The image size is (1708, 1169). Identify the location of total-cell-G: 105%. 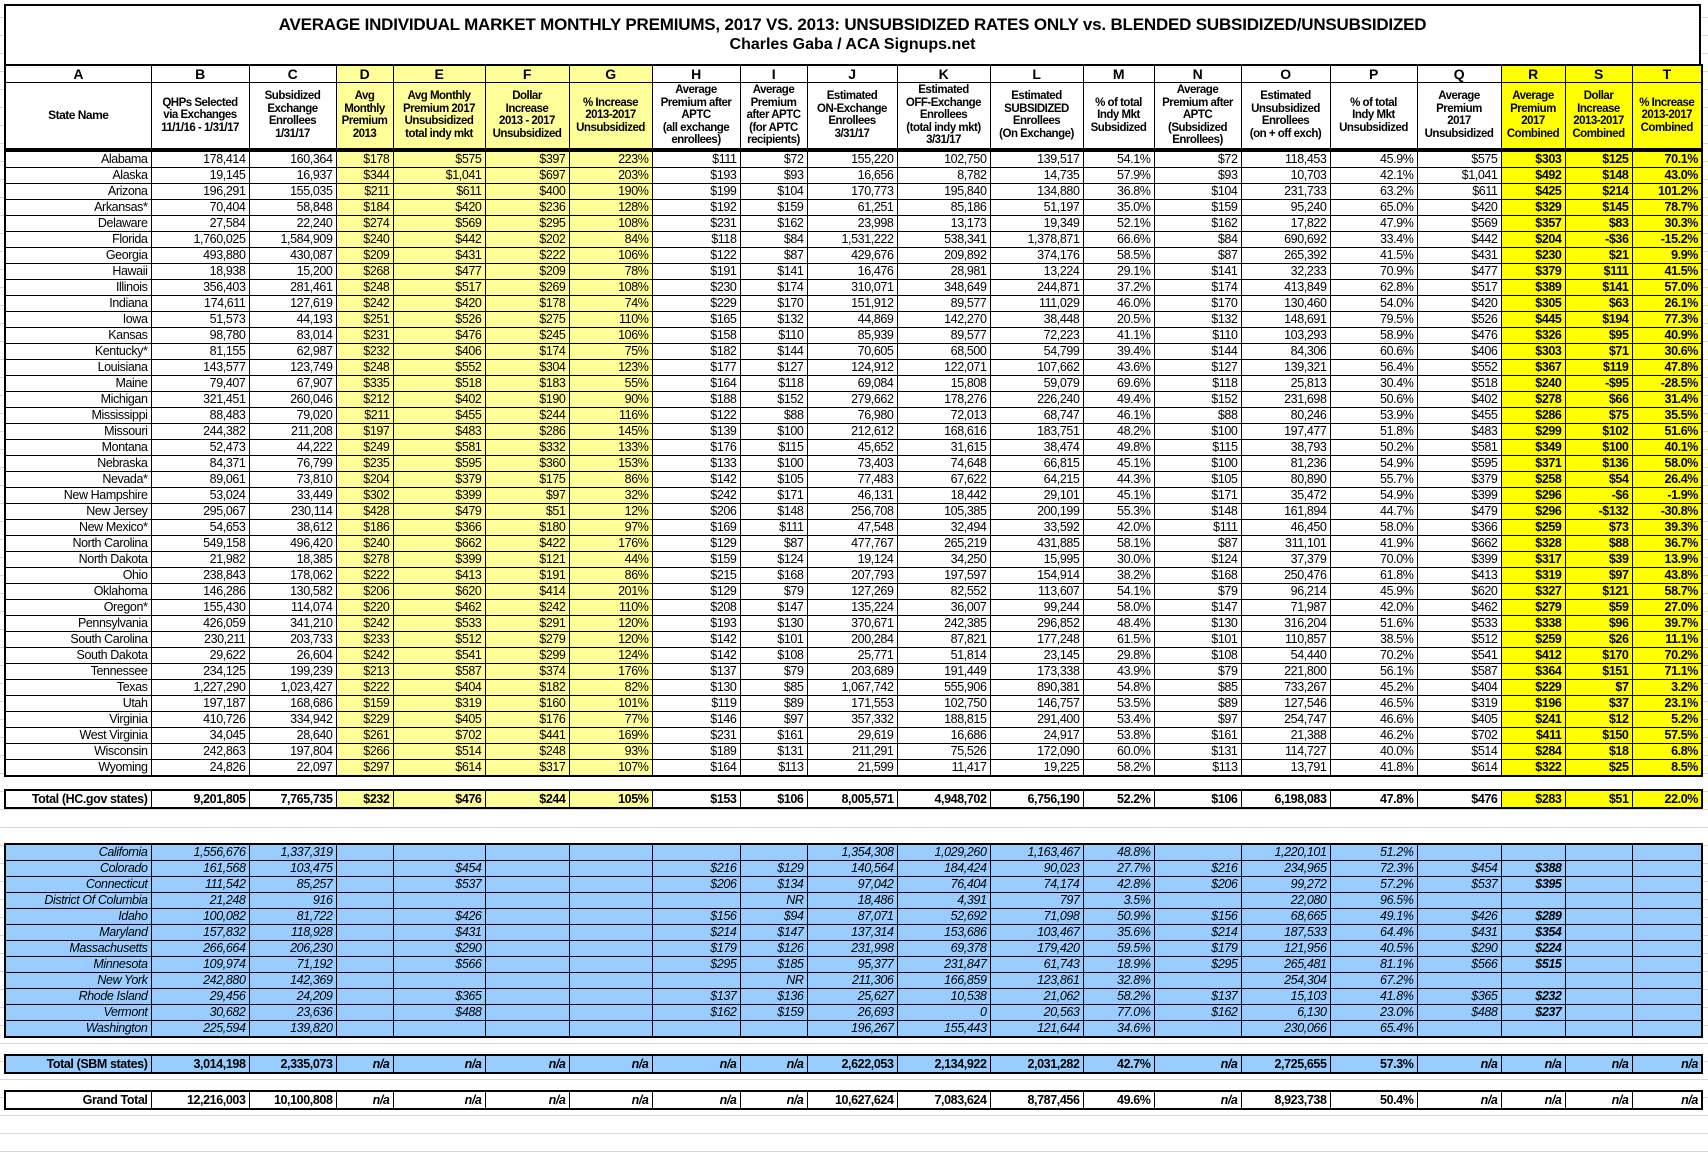
(610, 798).